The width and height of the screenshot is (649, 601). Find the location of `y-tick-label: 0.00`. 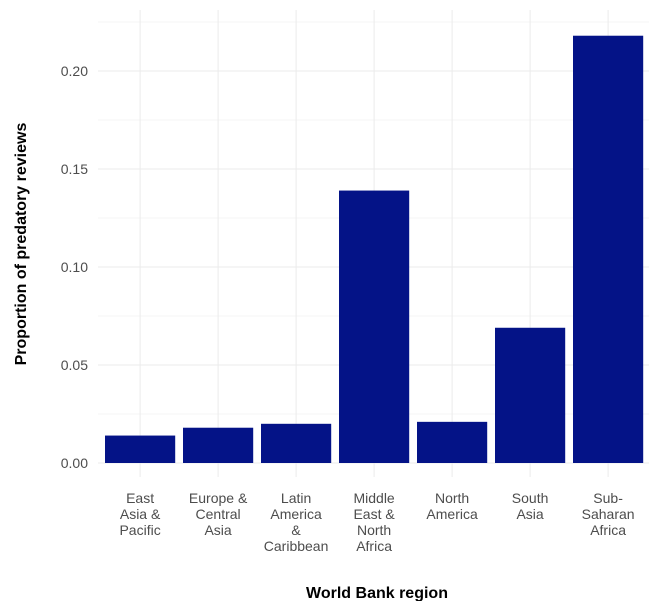

y-tick-label: 0.00 is located at coordinates (74, 463).